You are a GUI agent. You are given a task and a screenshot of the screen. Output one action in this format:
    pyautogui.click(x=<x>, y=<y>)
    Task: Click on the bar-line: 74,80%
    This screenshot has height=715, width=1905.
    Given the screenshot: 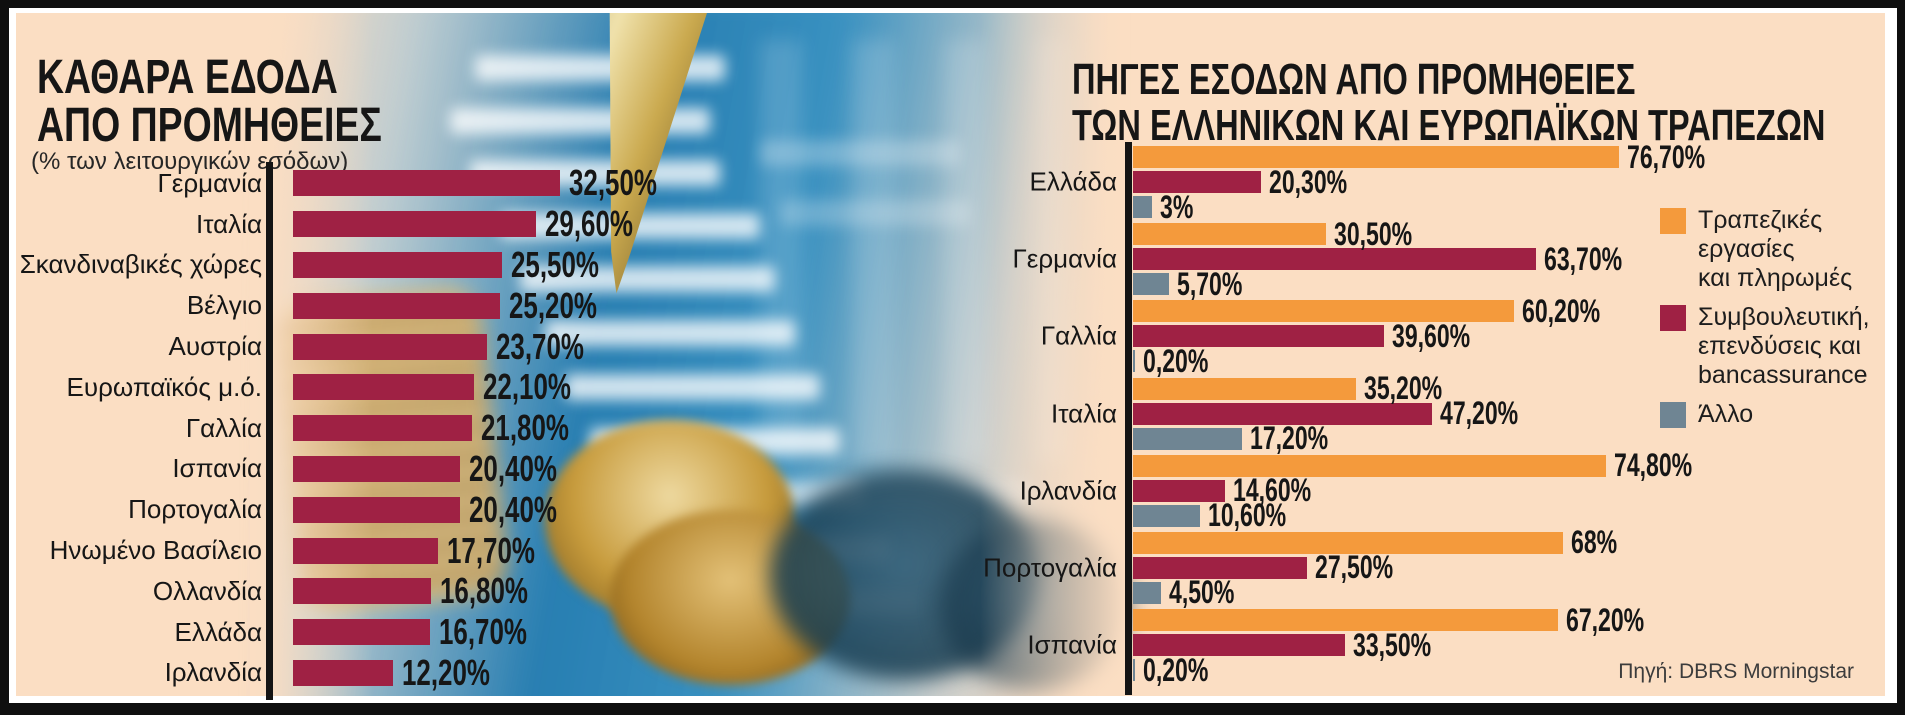 What is the action you would take?
    pyautogui.click(x=1434, y=465)
    